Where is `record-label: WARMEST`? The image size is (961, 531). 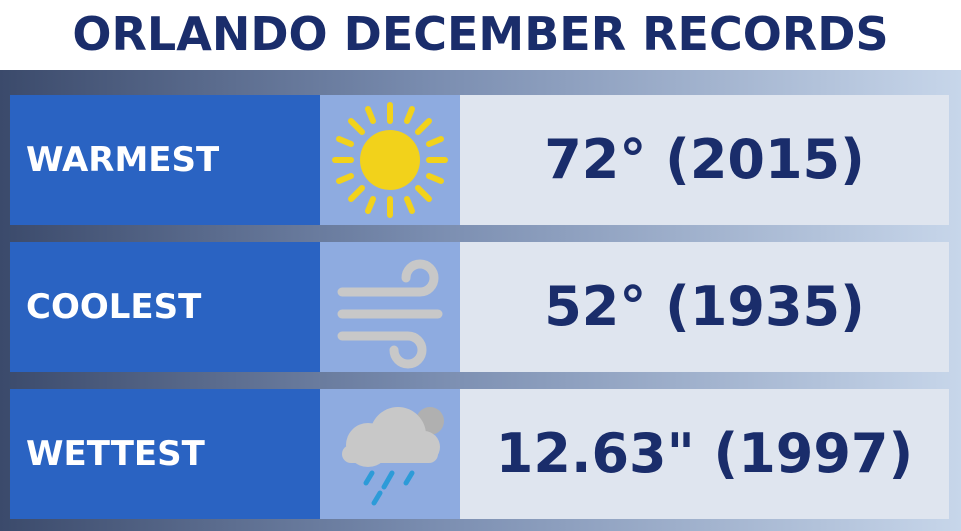 record-label: WARMEST is located at coordinates (165, 160).